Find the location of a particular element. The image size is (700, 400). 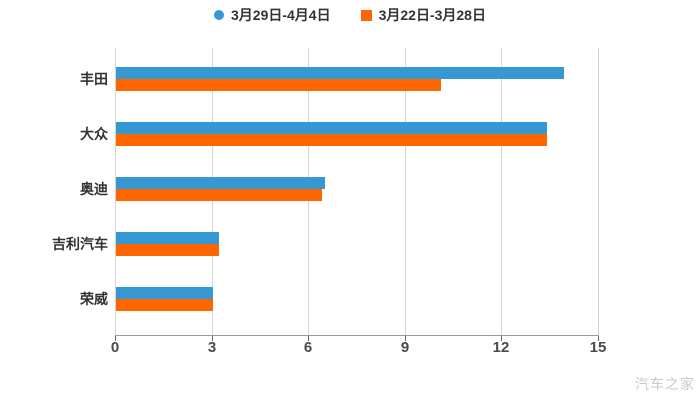

x-tick-label: 6 is located at coordinates (308, 347).